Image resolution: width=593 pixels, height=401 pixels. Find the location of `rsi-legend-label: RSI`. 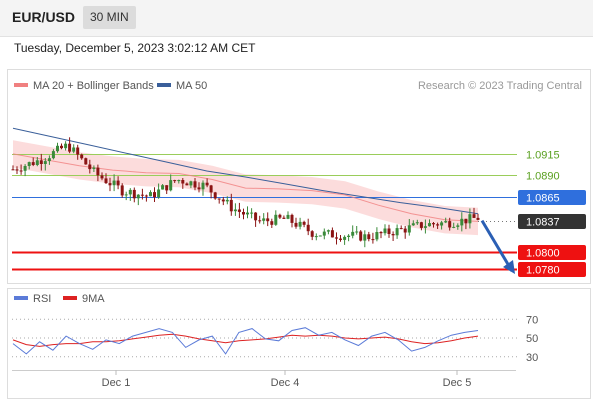

rsi-legend-label: RSI is located at coordinates (42, 299).